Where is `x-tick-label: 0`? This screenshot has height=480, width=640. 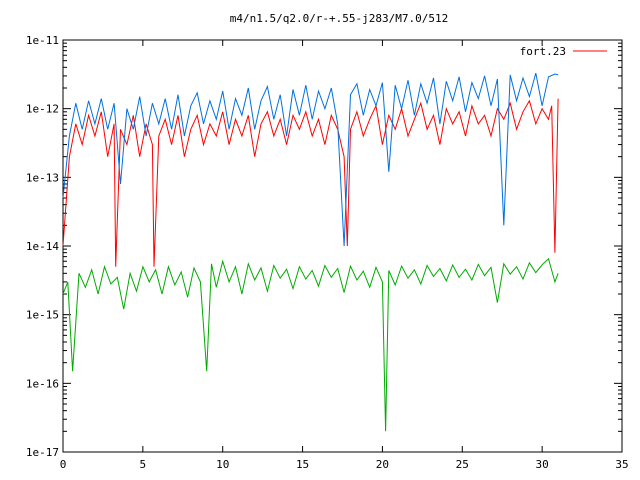
x-tick-label: 0 is located at coordinates (63, 464).